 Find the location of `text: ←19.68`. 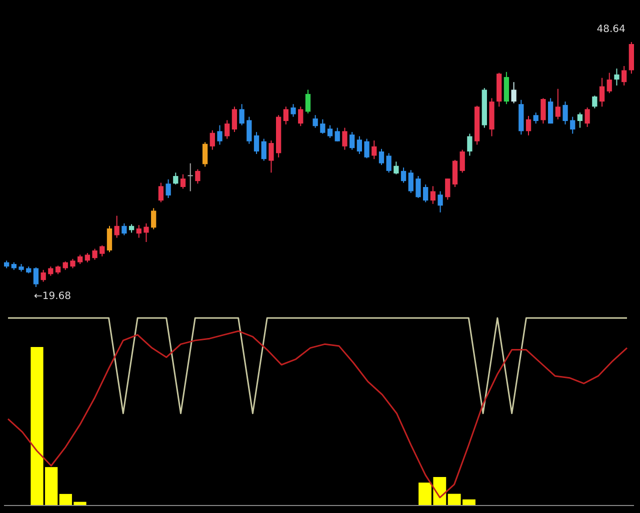

text: ←19.68 is located at coordinates (52, 296).